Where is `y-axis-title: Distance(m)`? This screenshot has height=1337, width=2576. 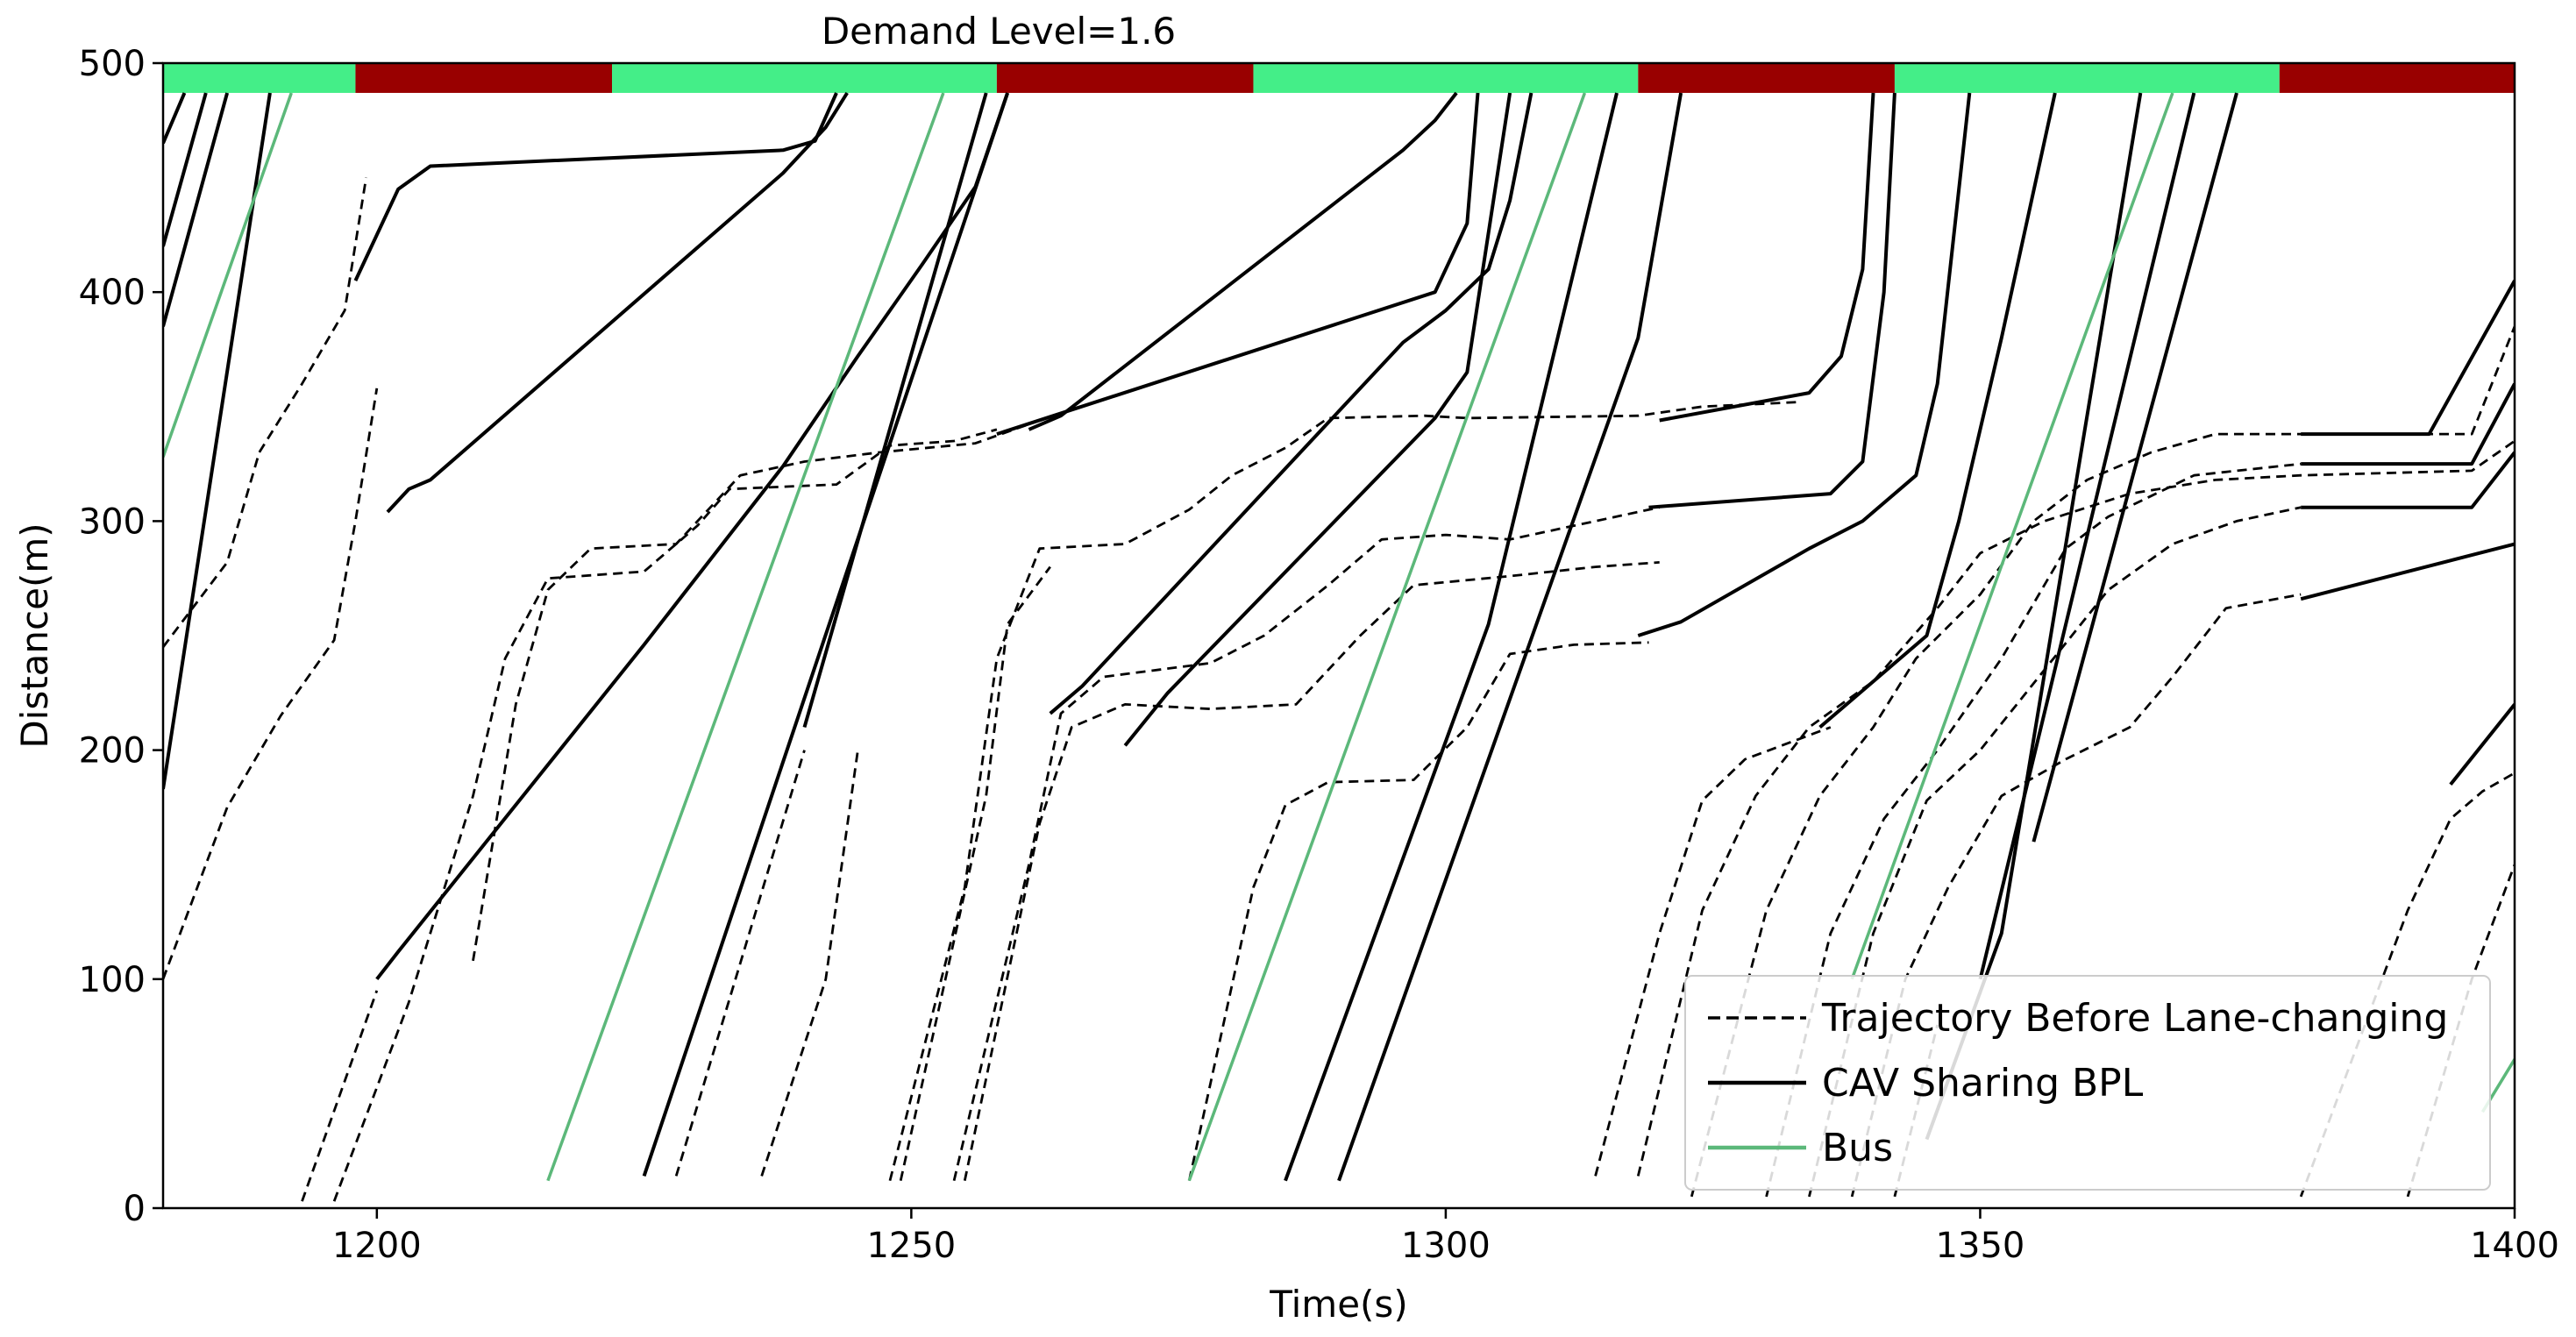
y-axis-title: Distance(m) is located at coordinates (34, 635).